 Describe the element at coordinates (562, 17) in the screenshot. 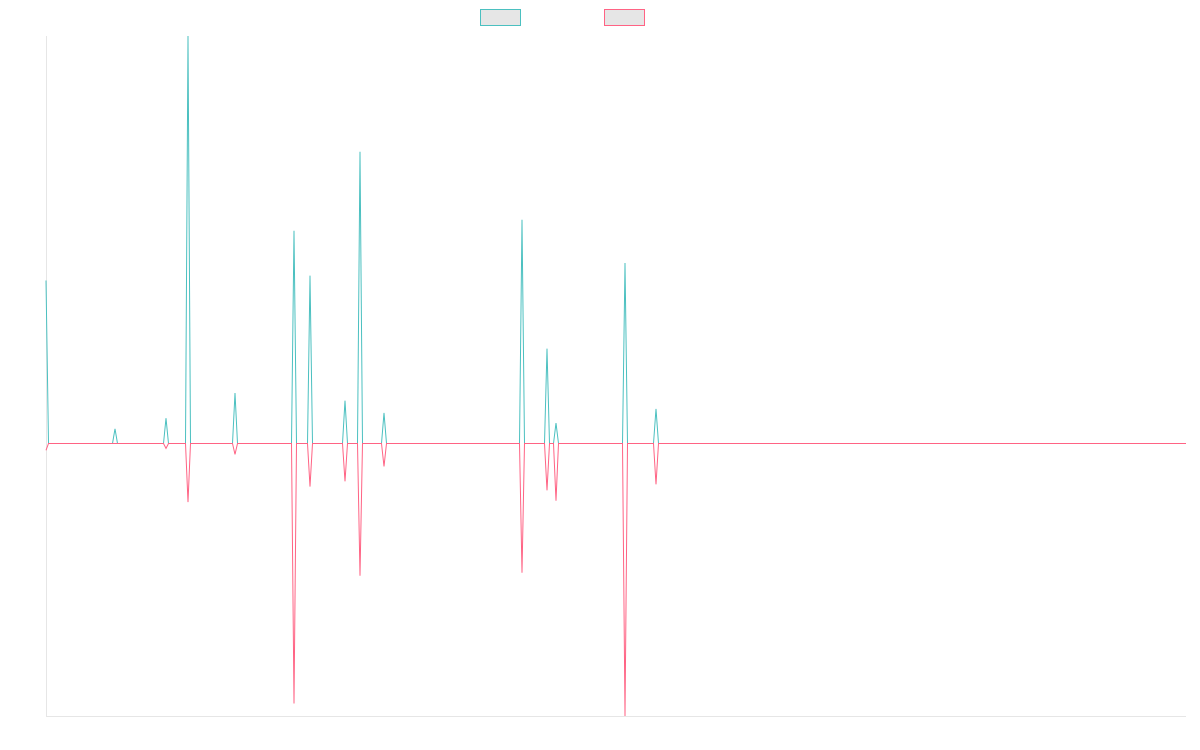

I see `legend` at that location.